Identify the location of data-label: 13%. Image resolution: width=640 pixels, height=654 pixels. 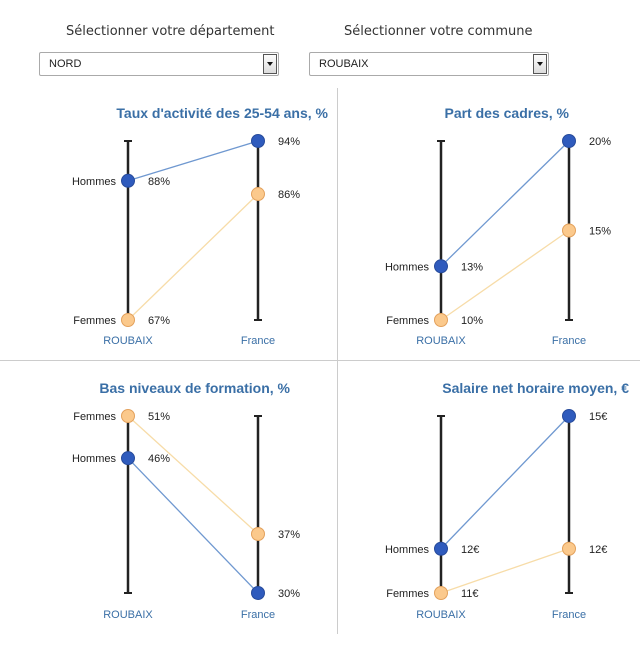
(472, 267).